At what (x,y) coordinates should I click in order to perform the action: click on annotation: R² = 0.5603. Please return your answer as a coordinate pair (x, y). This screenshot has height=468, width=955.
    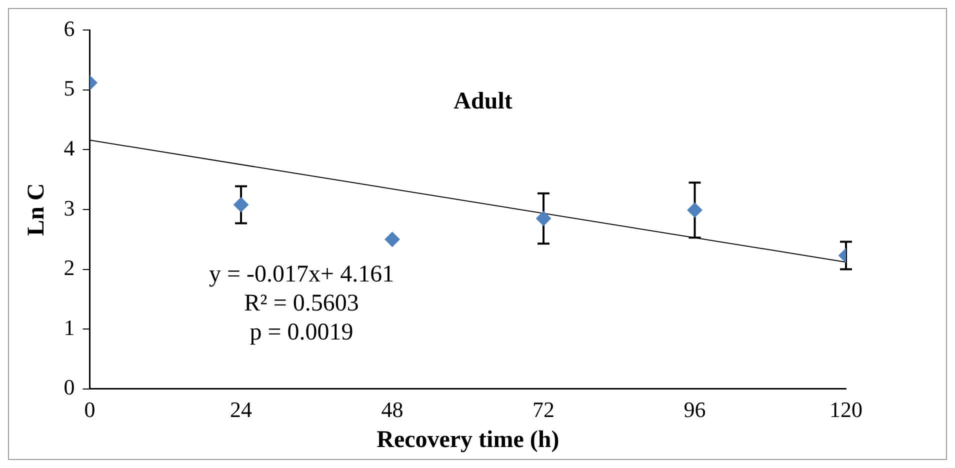
    Looking at the image, I should click on (301, 303).